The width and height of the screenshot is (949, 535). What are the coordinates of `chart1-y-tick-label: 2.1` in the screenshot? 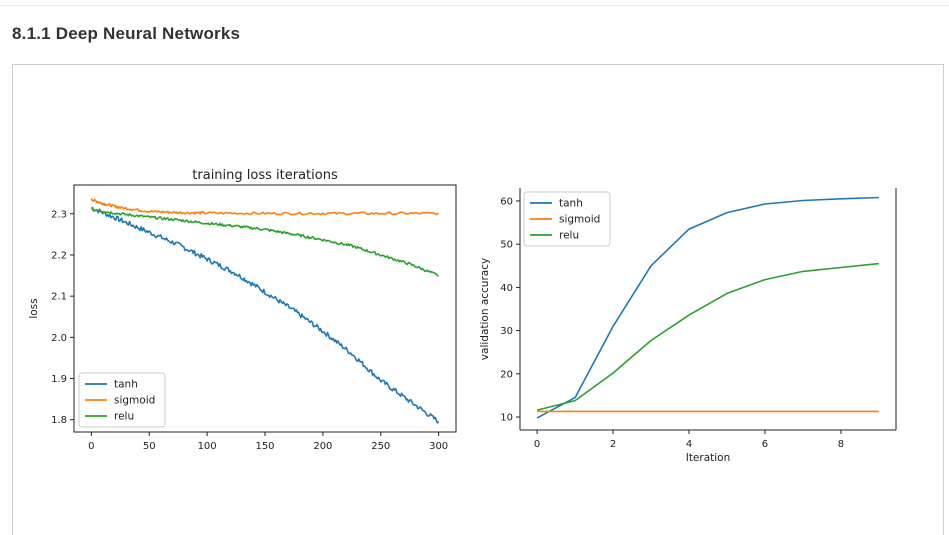 It's located at (59, 297).